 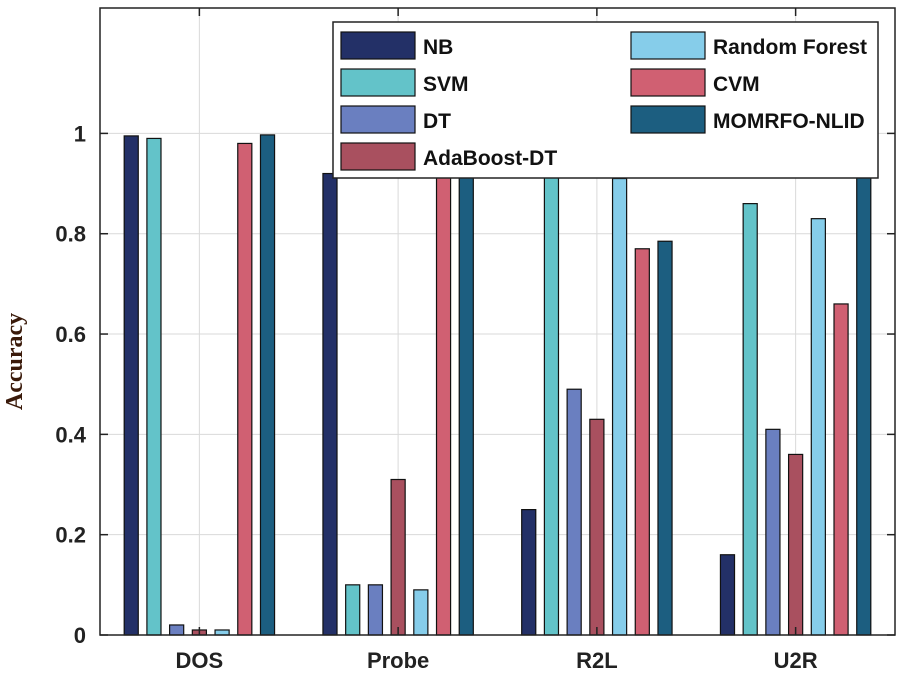 I want to click on bar-dt-probe, so click(x=375, y=610).